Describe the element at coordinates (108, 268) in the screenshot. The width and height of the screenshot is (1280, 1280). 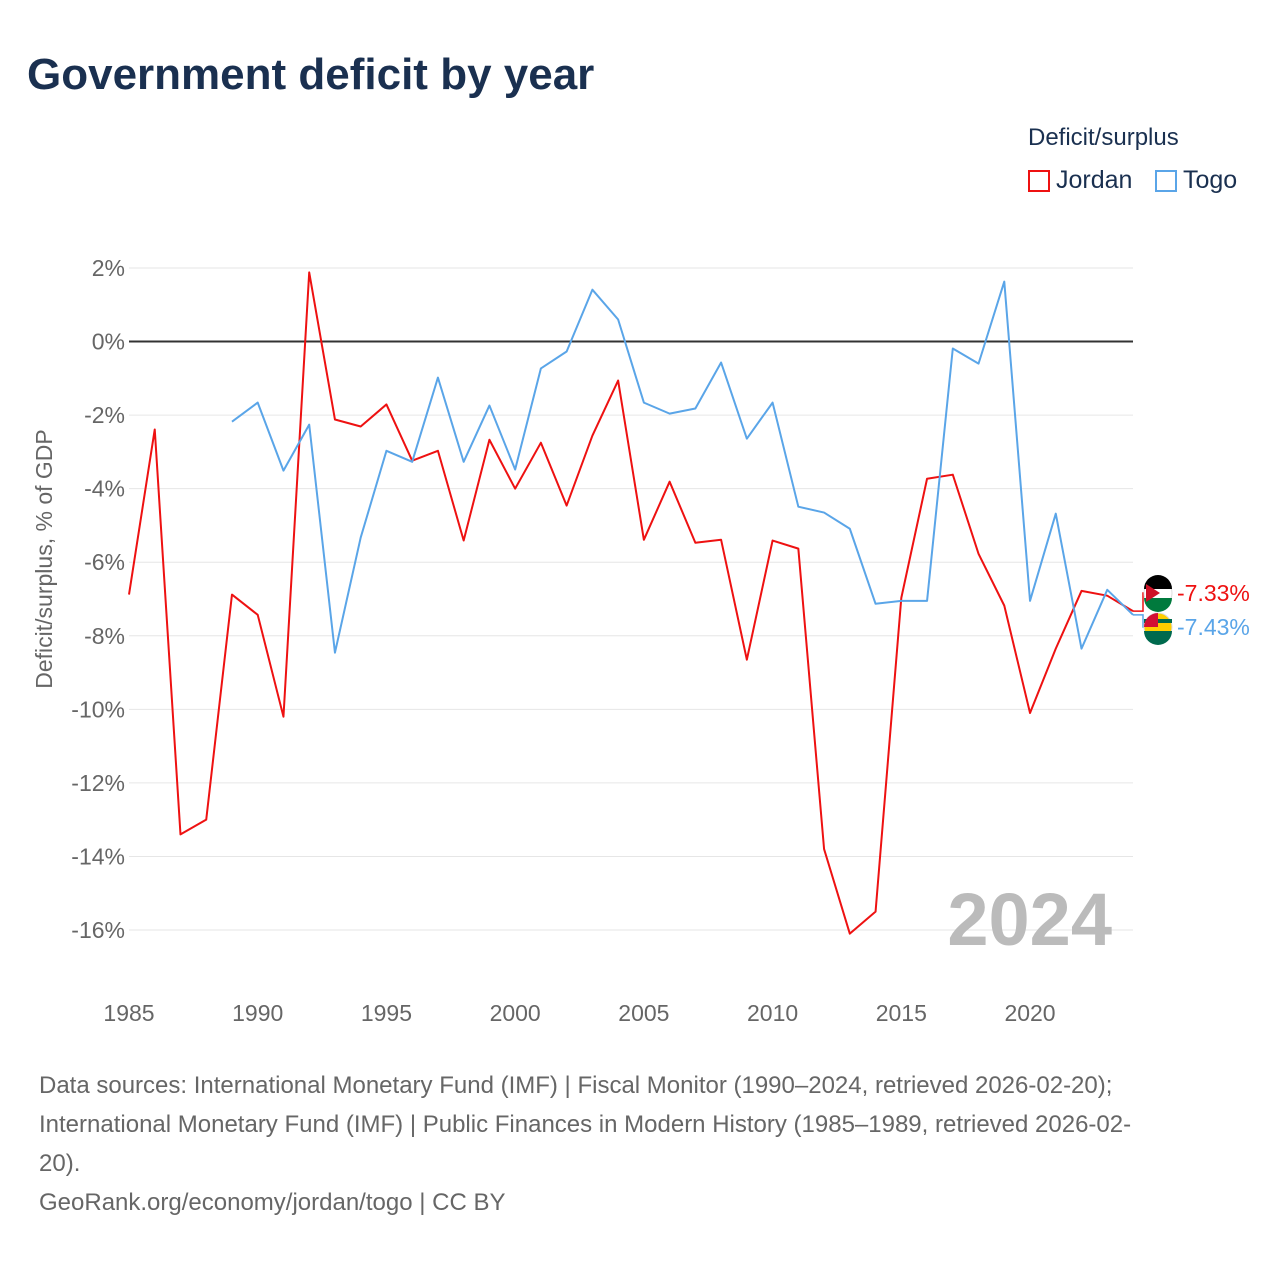
I see `y-tick-label: 2%` at that location.